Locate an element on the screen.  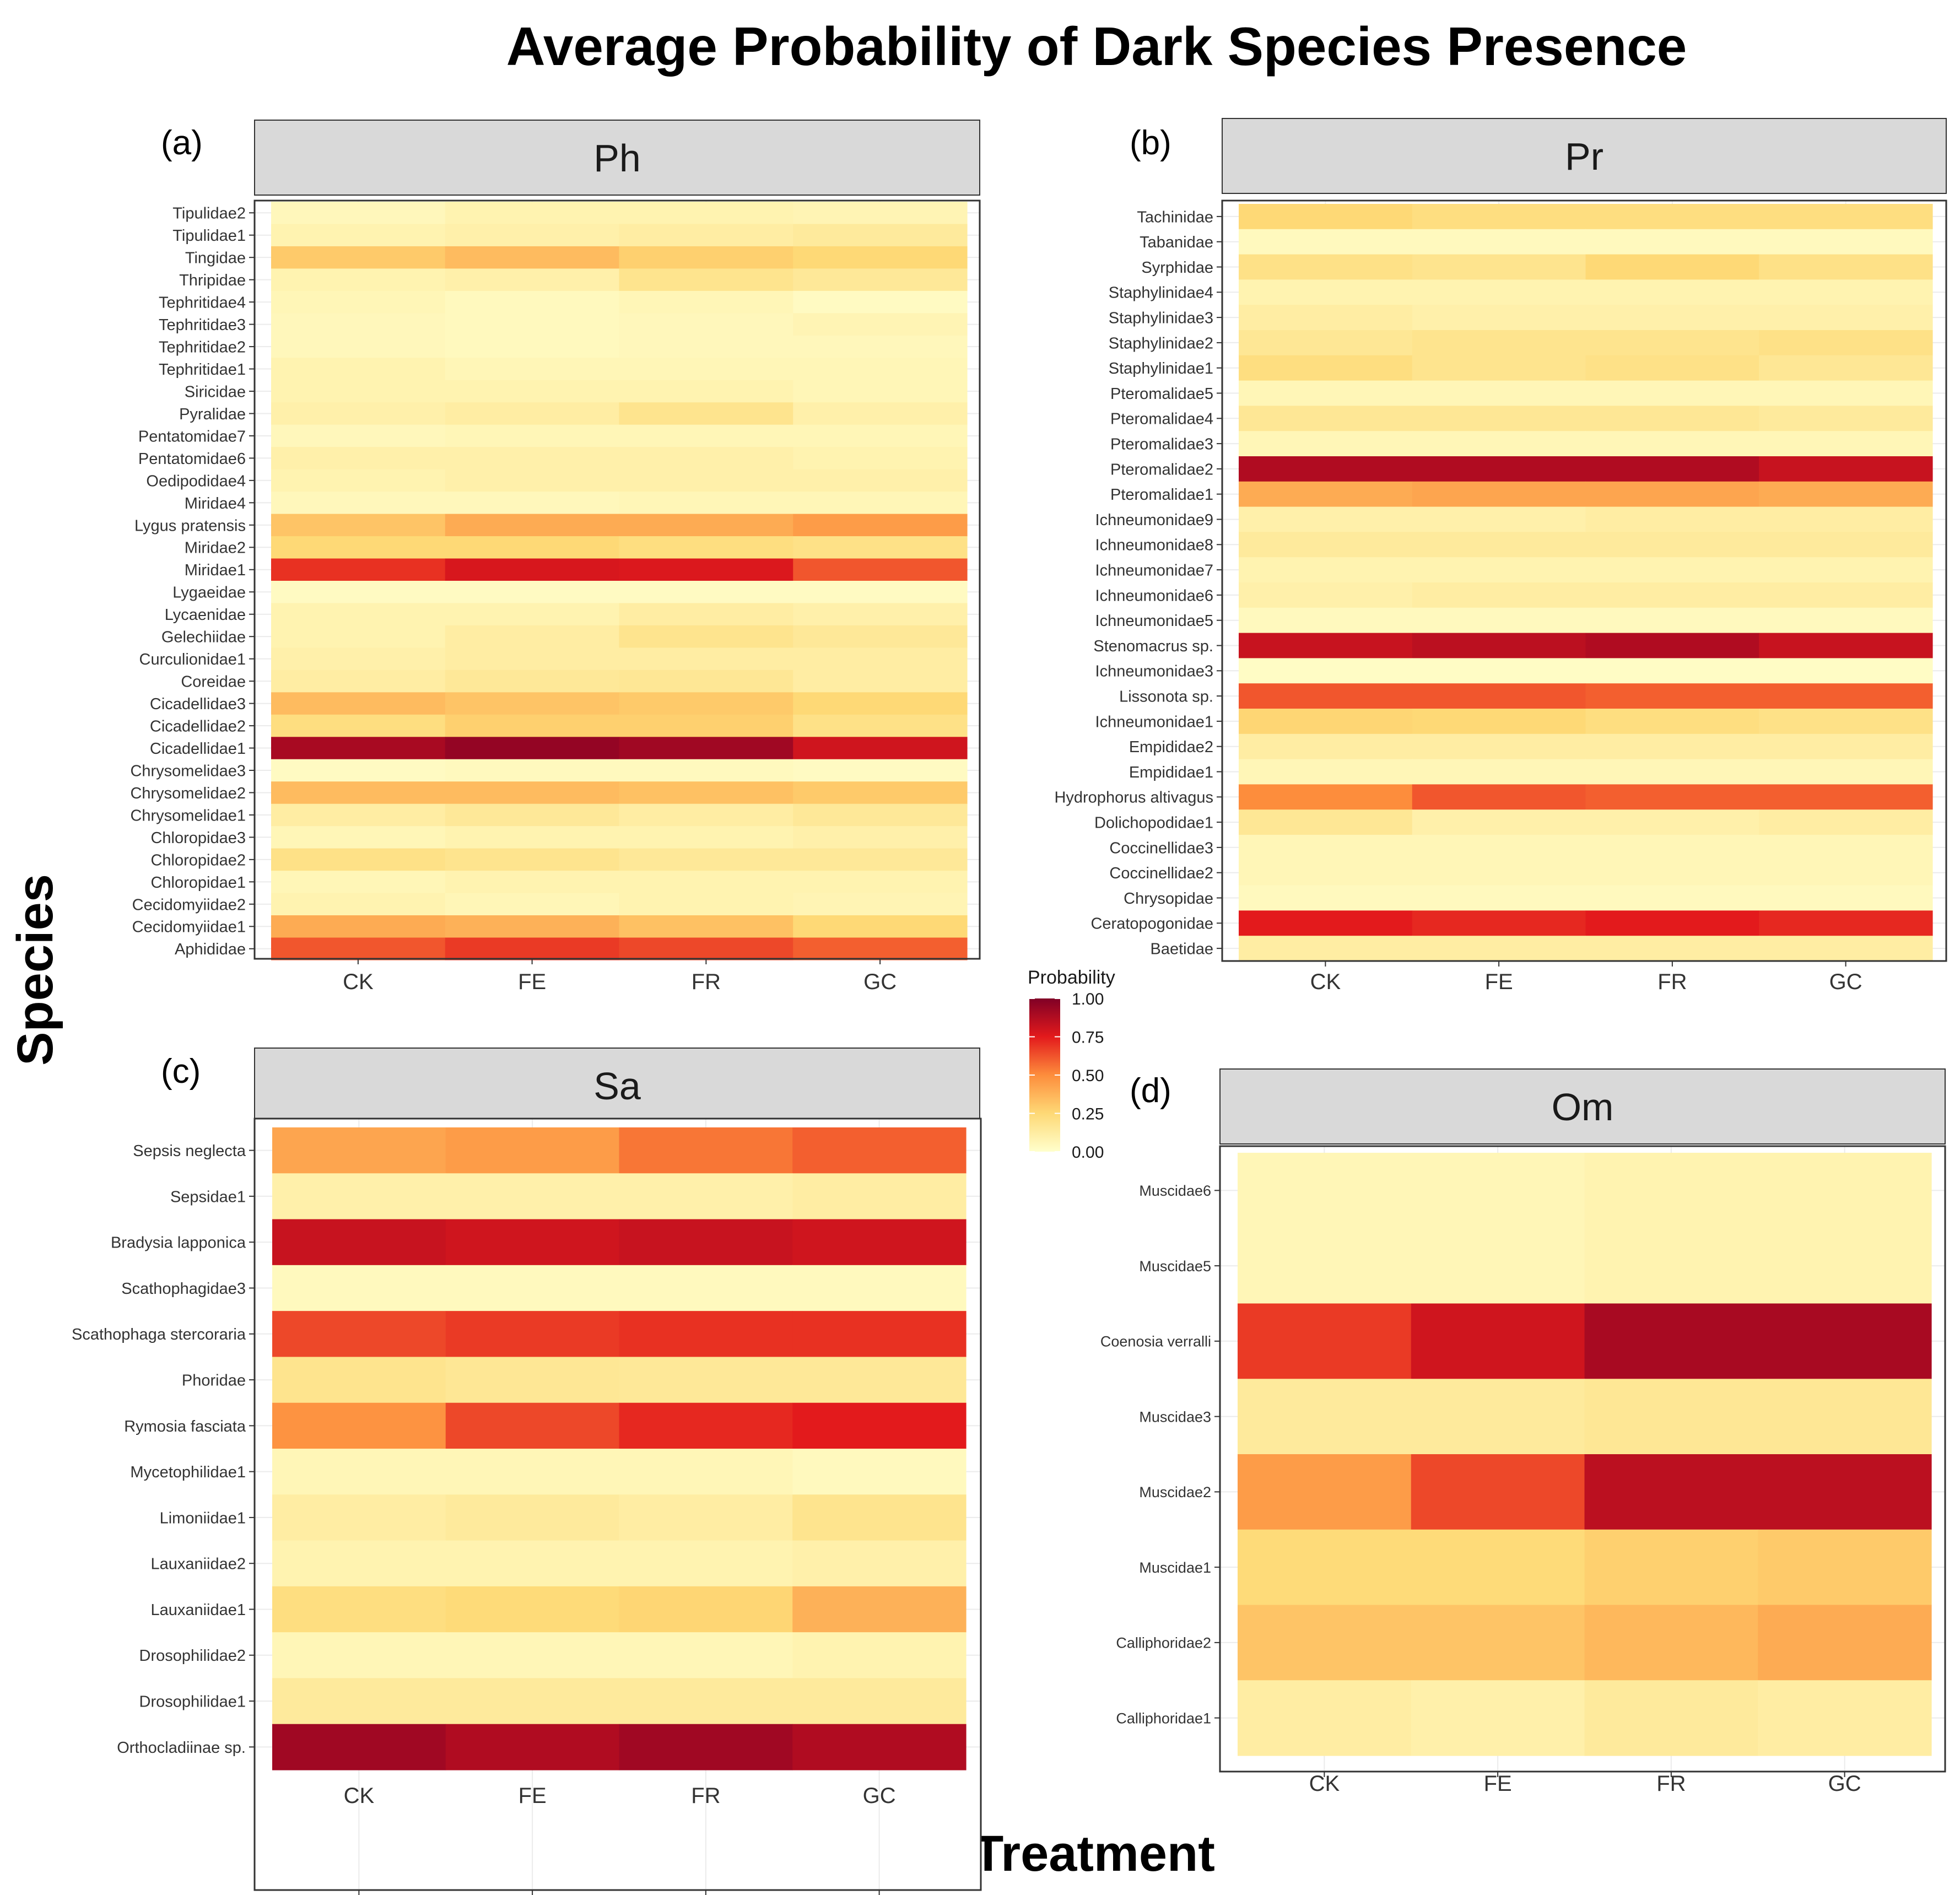
y-tick-label: Curculionidae1 is located at coordinates (192, 660).